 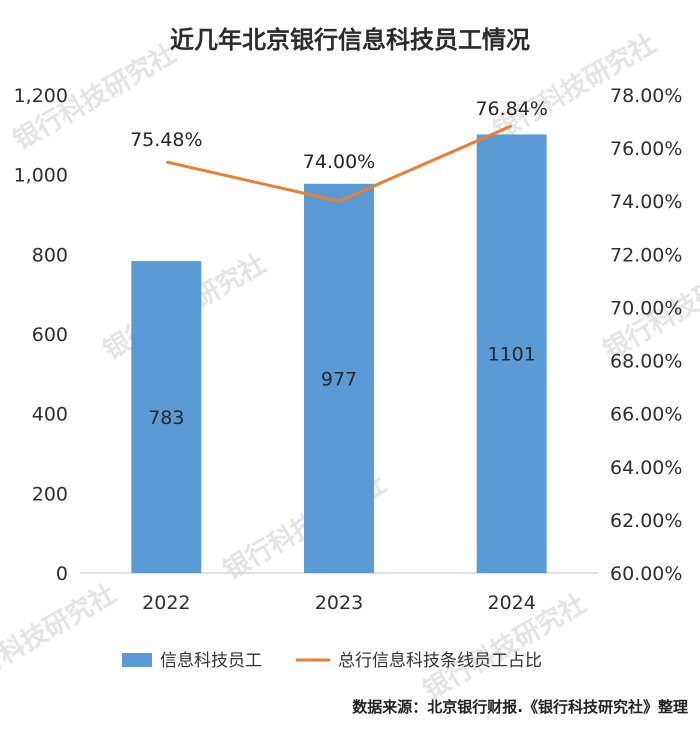 I want to click on legend: 信息科技员工 总行信息科技条线员工占比, so click(x=332, y=661).